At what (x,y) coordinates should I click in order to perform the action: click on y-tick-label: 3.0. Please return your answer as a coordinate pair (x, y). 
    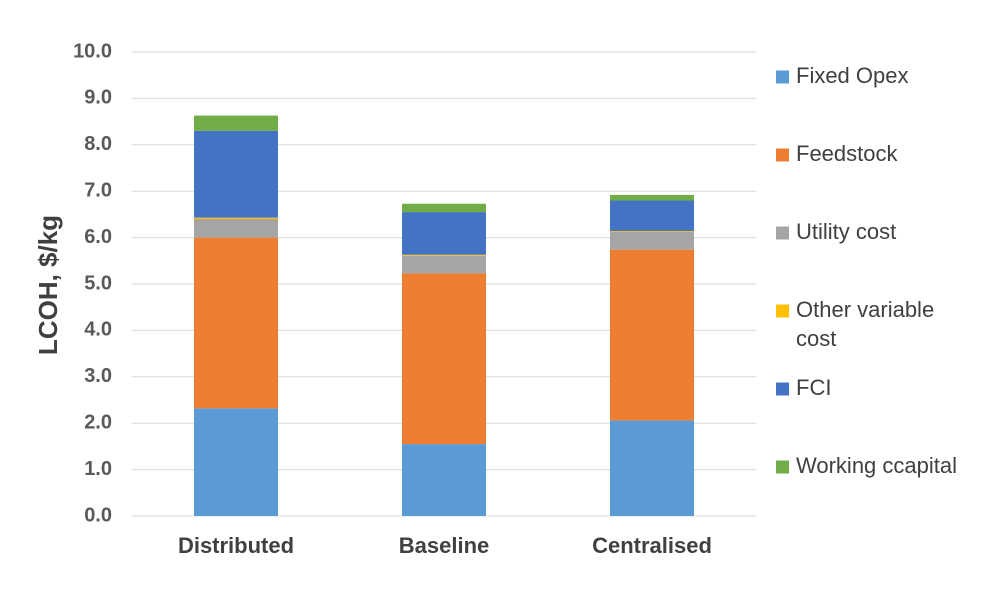
    Looking at the image, I should click on (98, 376).